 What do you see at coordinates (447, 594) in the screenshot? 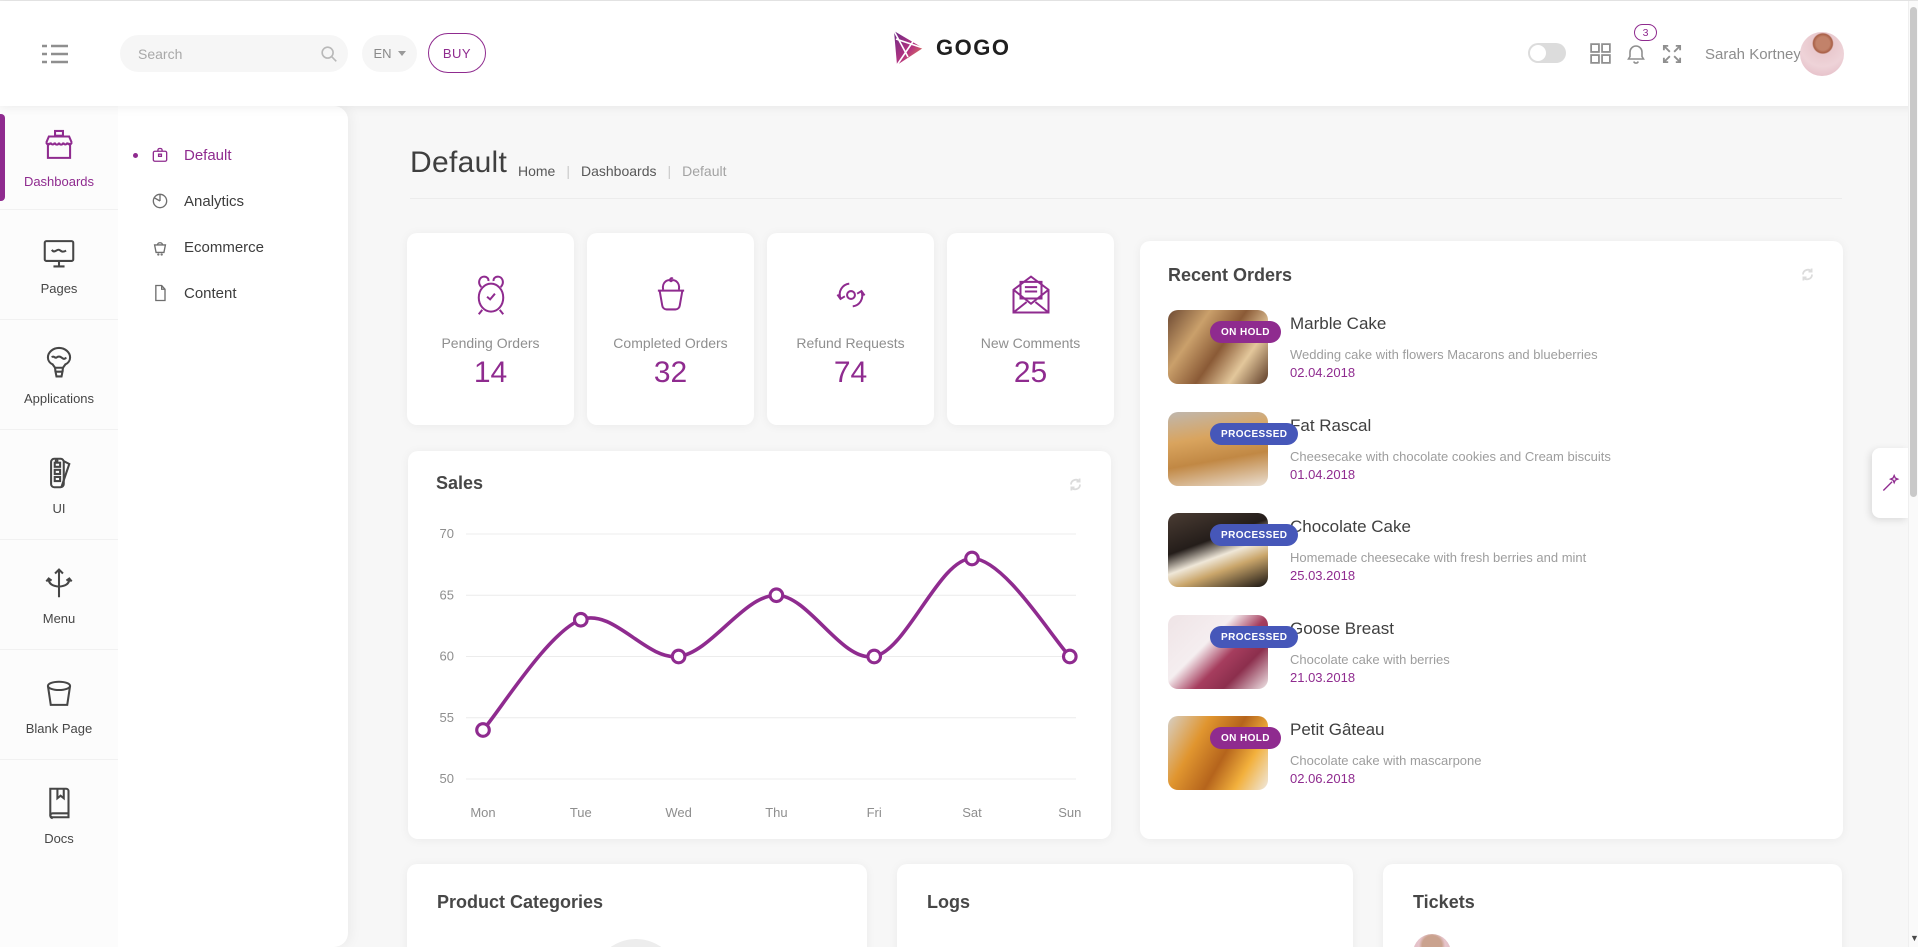
I see `svg-text: 65` at bounding box center [447, 594].